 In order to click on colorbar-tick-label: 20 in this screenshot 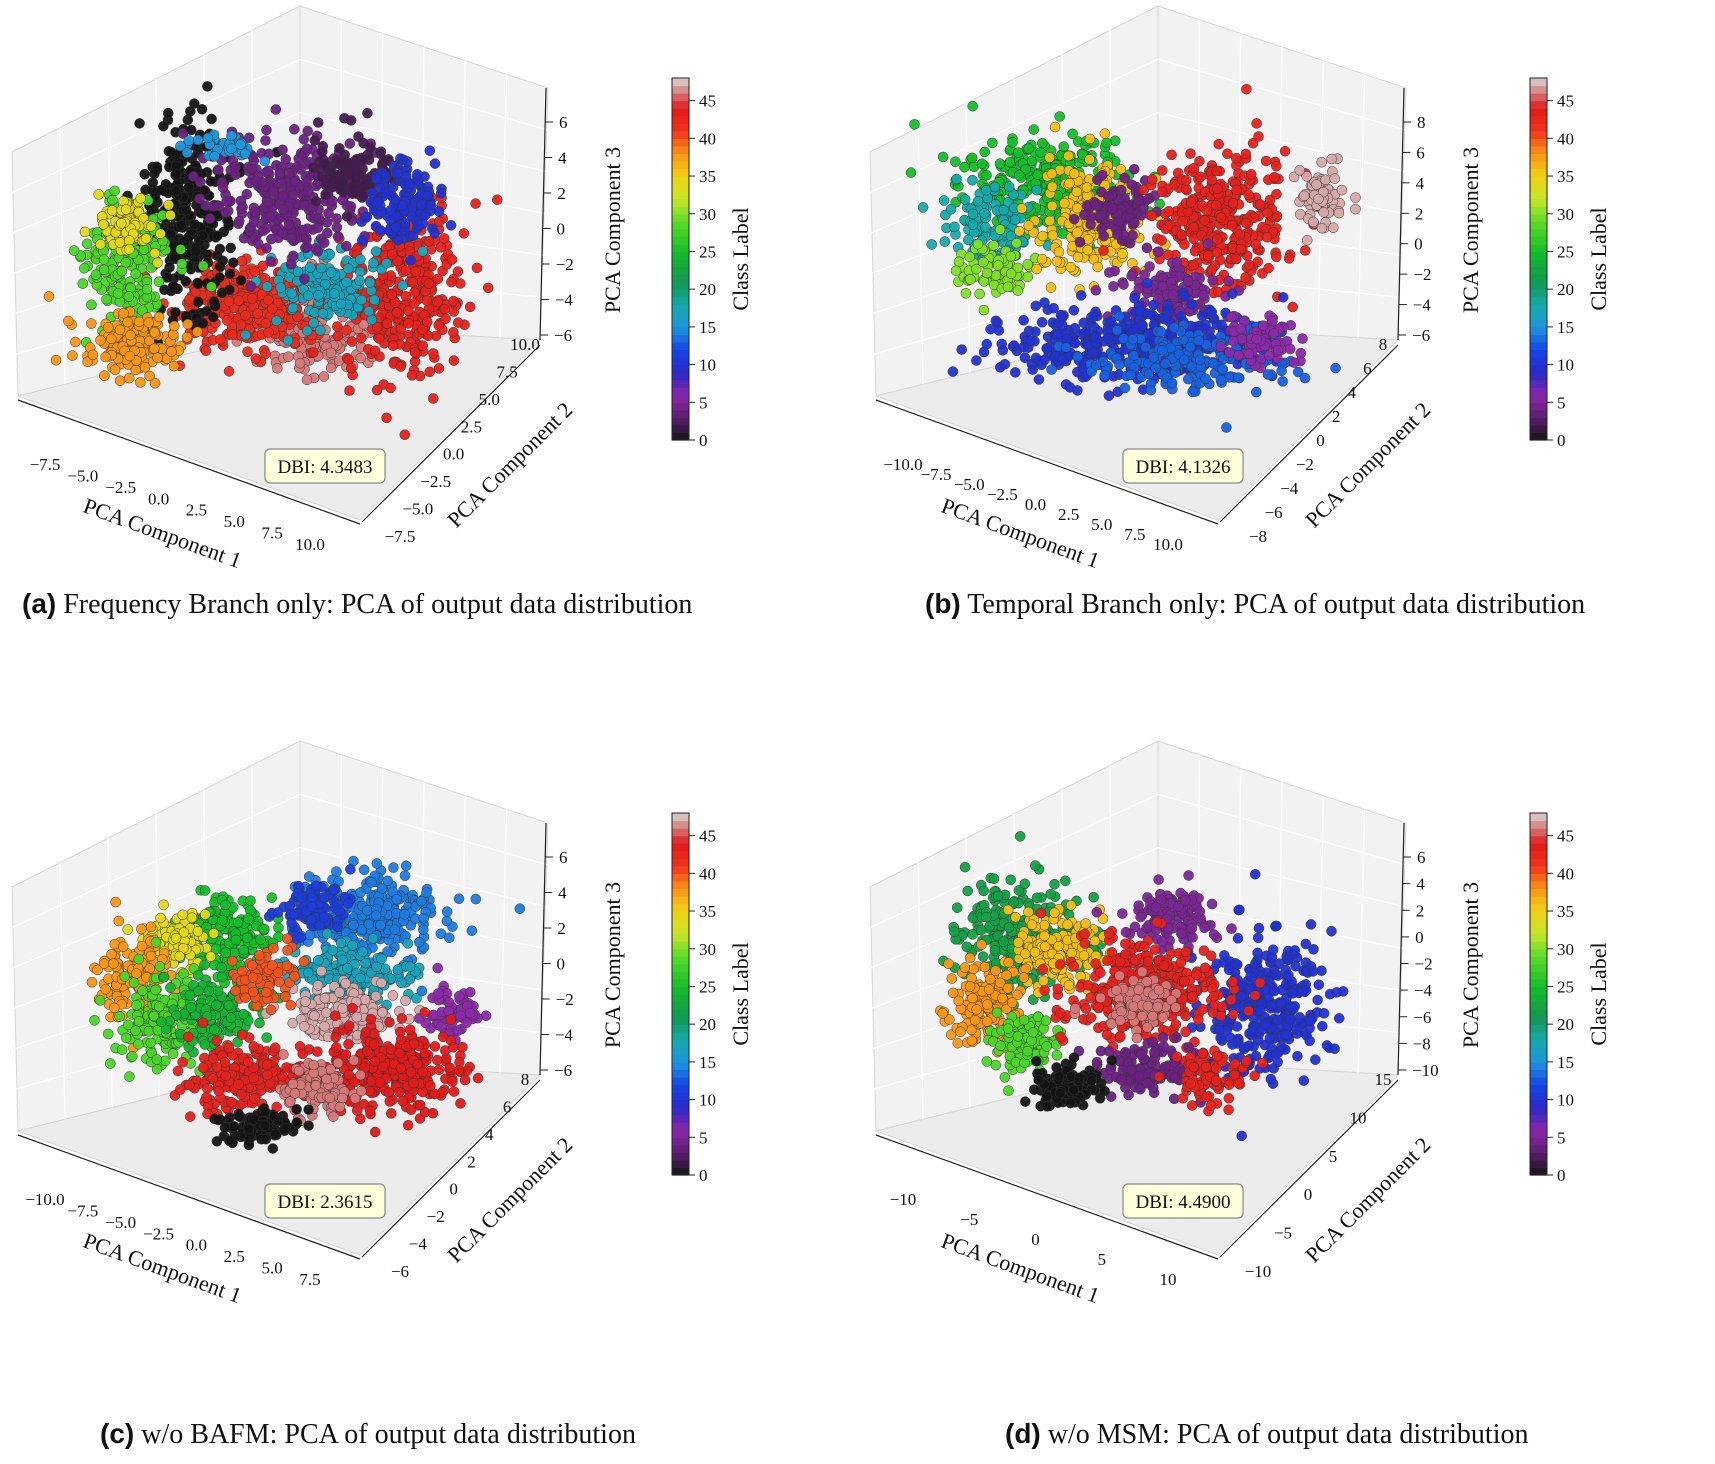, I will do `click(1565, 289)`.